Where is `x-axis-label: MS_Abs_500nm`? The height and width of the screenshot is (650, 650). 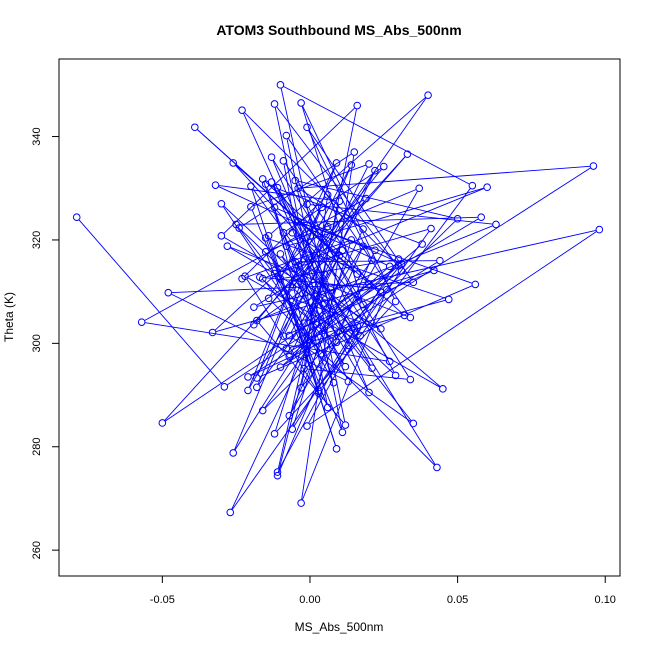
x-axis-label: MS_Abs_500nm is located at coordinates (339, 627).